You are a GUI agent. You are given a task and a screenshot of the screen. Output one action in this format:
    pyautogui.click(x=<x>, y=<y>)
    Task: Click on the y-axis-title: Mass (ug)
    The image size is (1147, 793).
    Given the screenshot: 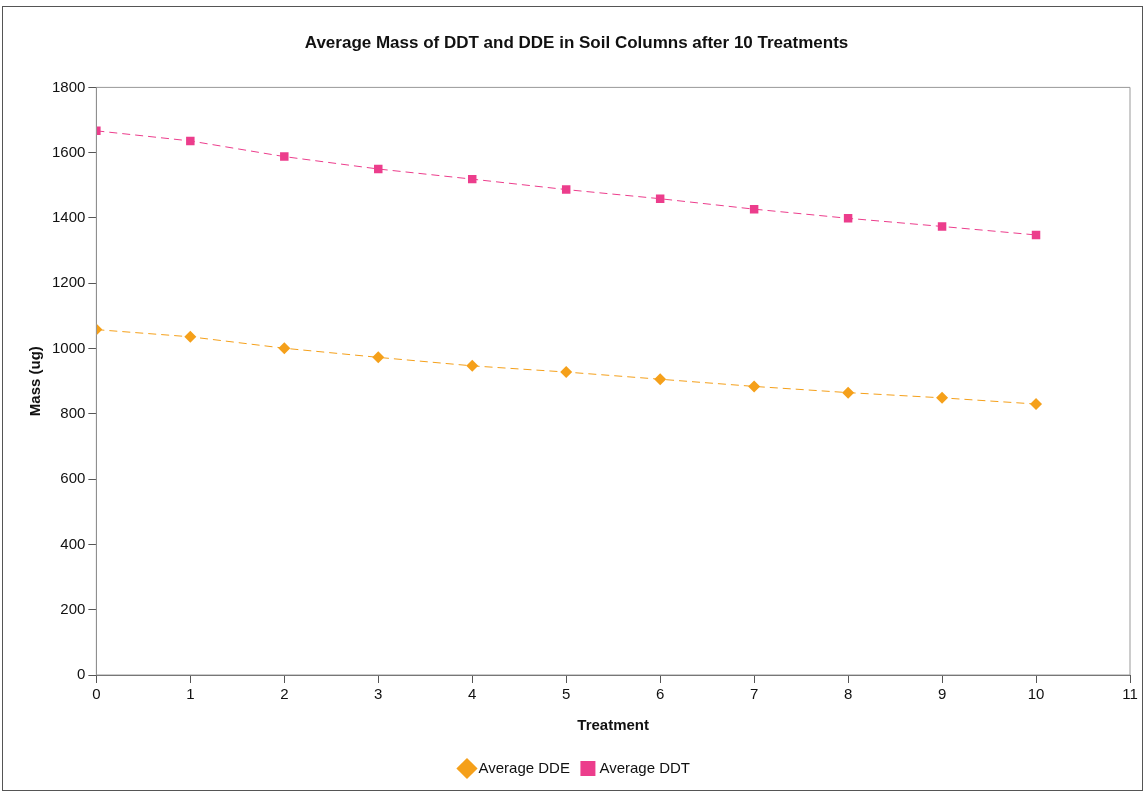 What is the action you would take?
    pyautogui.click(x=35, y=381)
    